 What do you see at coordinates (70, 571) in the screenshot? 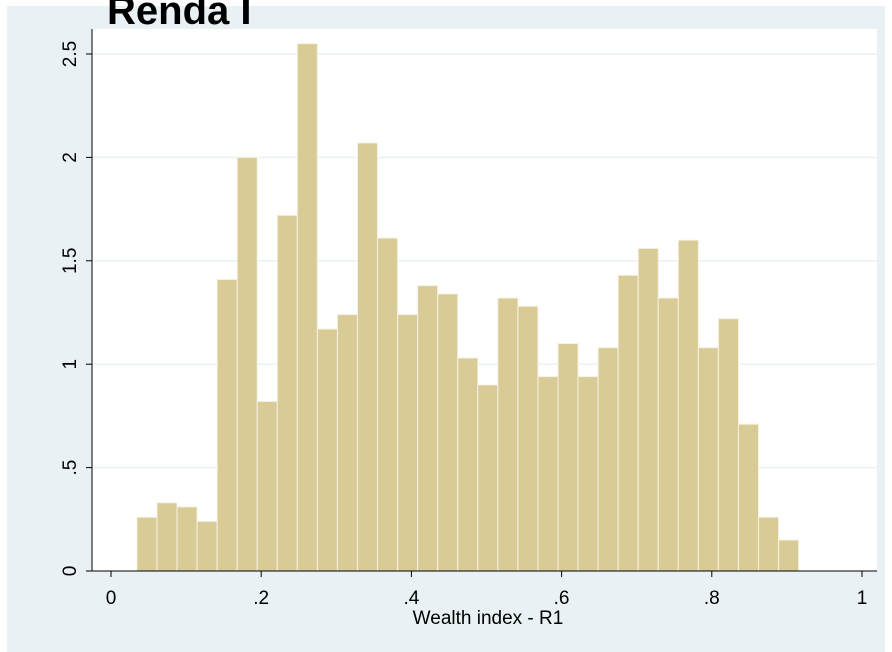
I see `y-tick-label: 0` at bounding box center [70, 571].